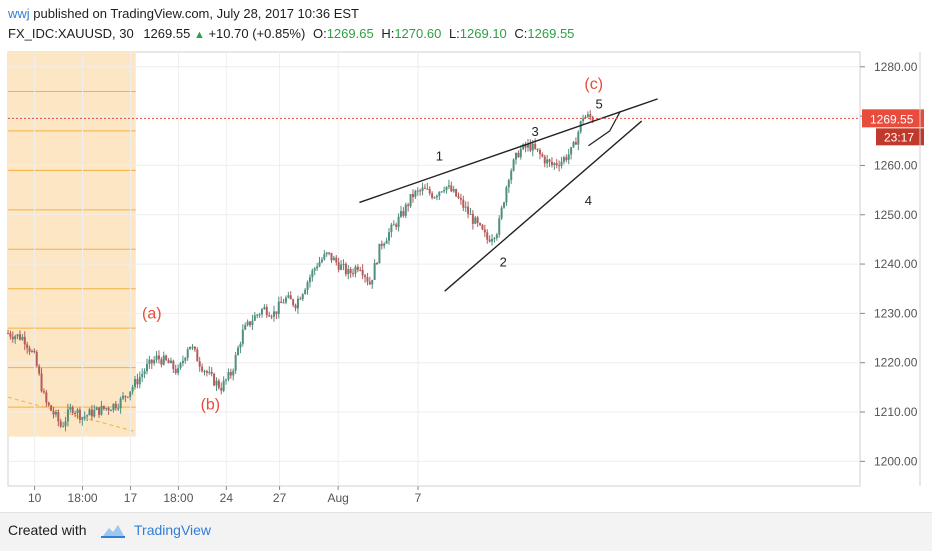  I want to click on tradingview-brand: TradingView, so click(173, 530).